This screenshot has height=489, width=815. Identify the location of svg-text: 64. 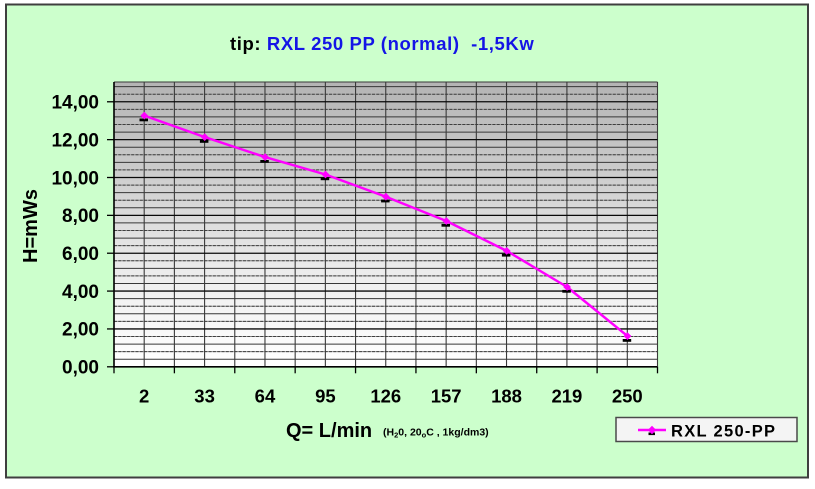
(265, 396).